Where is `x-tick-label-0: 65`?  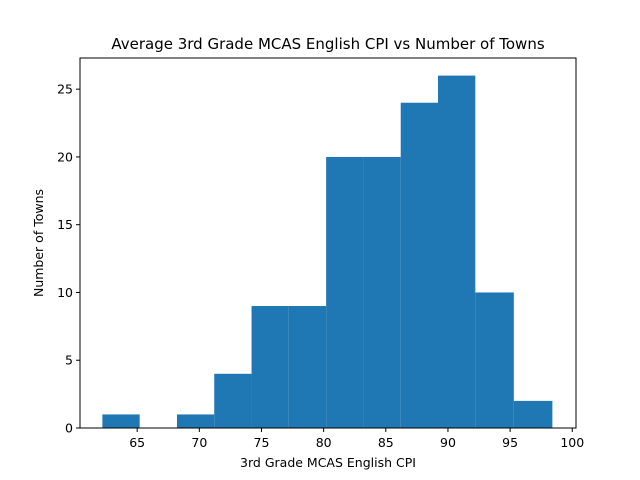
x-tick-label-0: 65 is located at coordinates (137, 442).